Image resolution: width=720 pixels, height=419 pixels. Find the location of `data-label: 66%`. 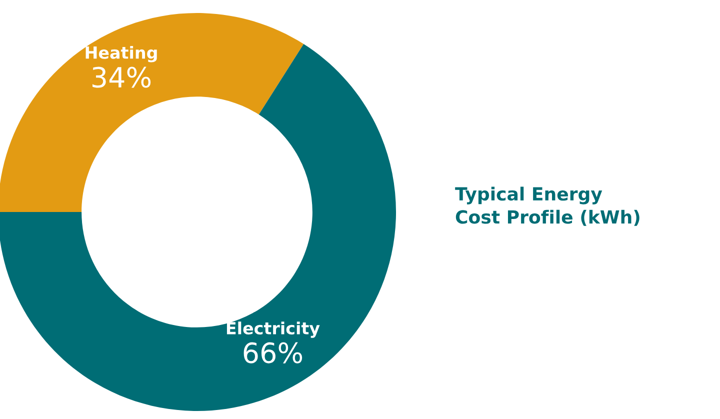

data-label: 66% is located at coordinates (273, 353).